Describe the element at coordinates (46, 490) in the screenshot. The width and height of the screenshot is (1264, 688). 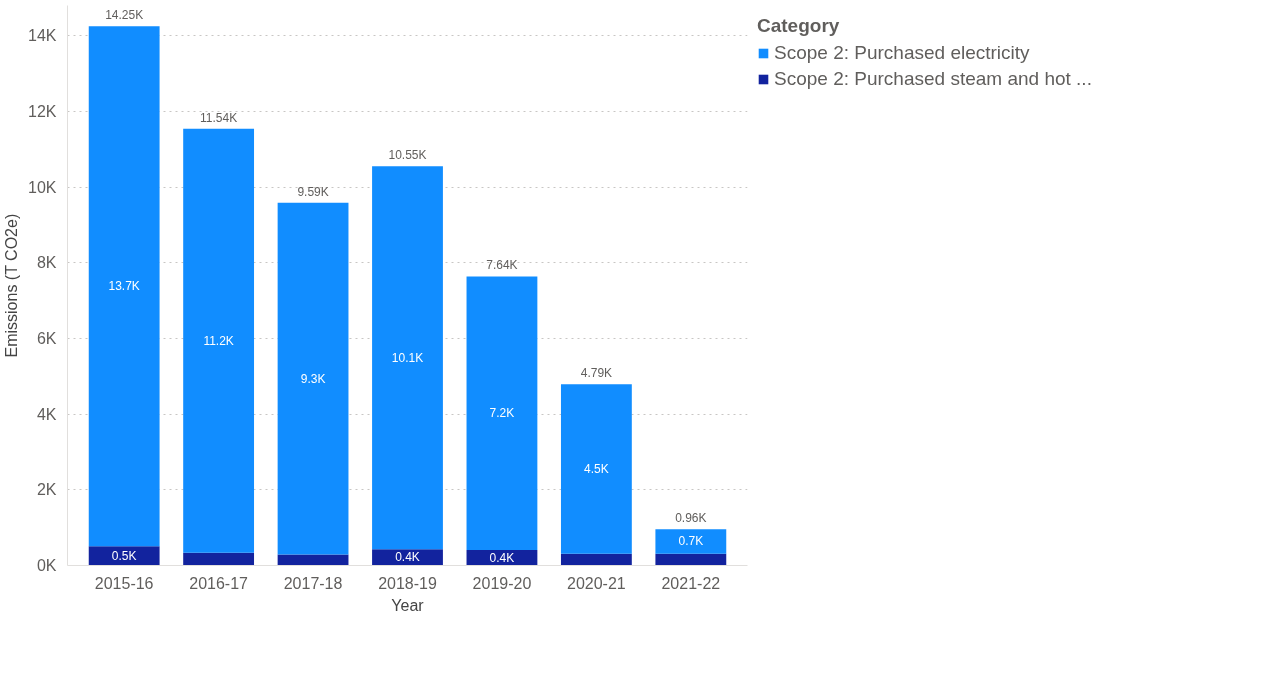
I see `y-tick-label: 2K` at that location.